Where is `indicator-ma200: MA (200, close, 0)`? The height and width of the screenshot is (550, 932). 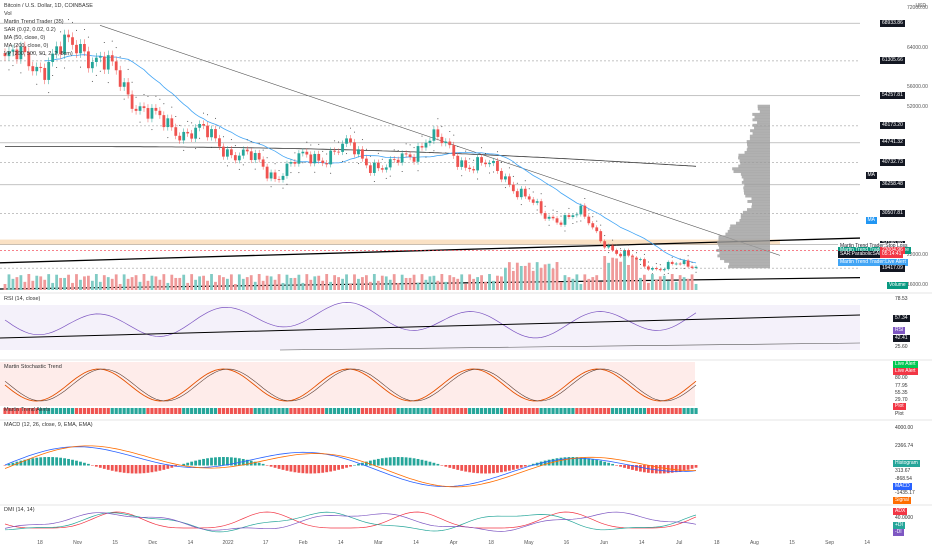 indicator-ma200: MA (200, close, 0) is located at coordinates (26, 46).